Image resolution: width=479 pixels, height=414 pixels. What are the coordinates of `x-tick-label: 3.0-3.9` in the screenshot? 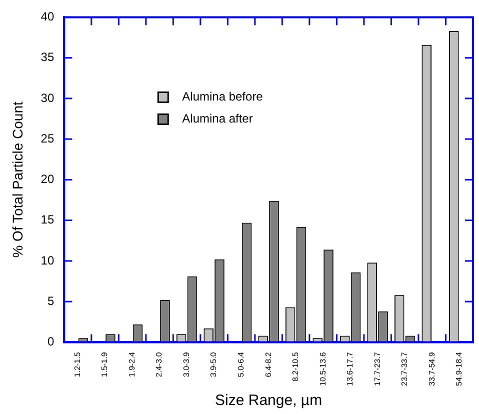 It's located at (186, 365).